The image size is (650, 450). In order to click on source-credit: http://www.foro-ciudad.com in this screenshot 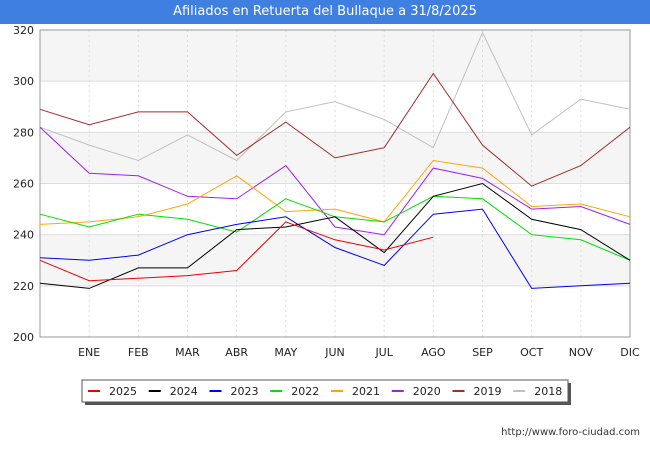, I will do `click(570, 432)`.